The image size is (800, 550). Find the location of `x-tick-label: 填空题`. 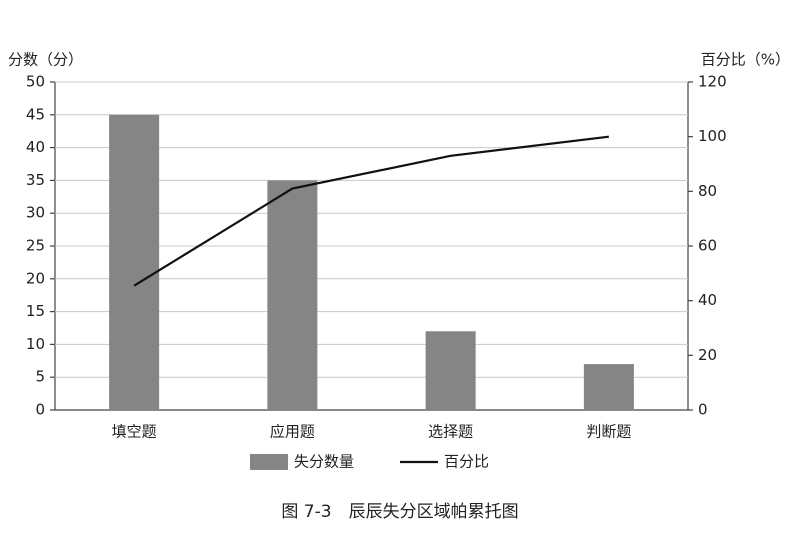

x-tick-label: 填空题 is located at coordinates (134, 432).